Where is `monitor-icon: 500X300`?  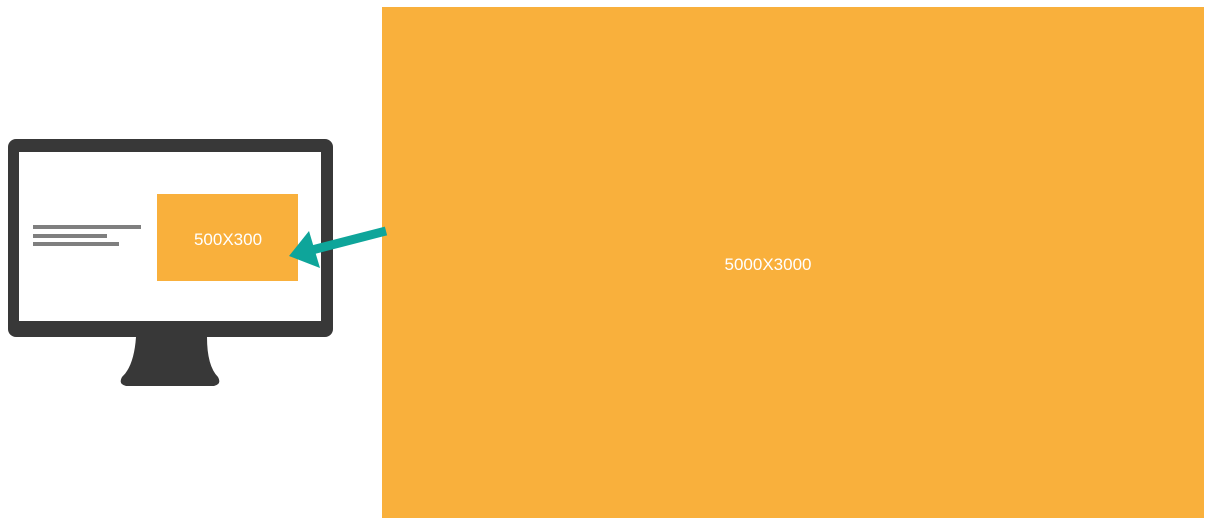
monitor-icon: 500X300 is located at coordinates (170, 262).